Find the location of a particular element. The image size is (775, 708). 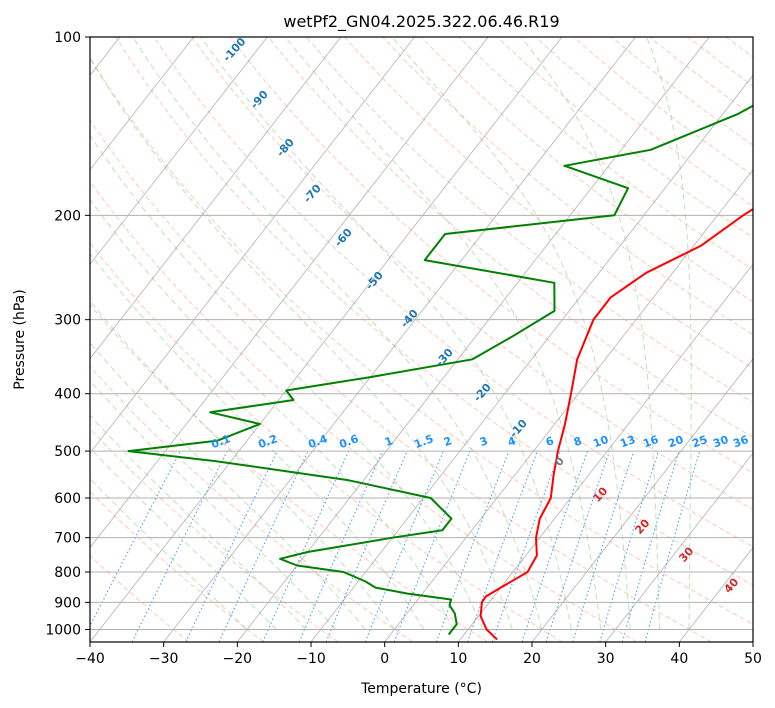

mixing-ratio-label: 0.1 is located at coordinates (220, 441).